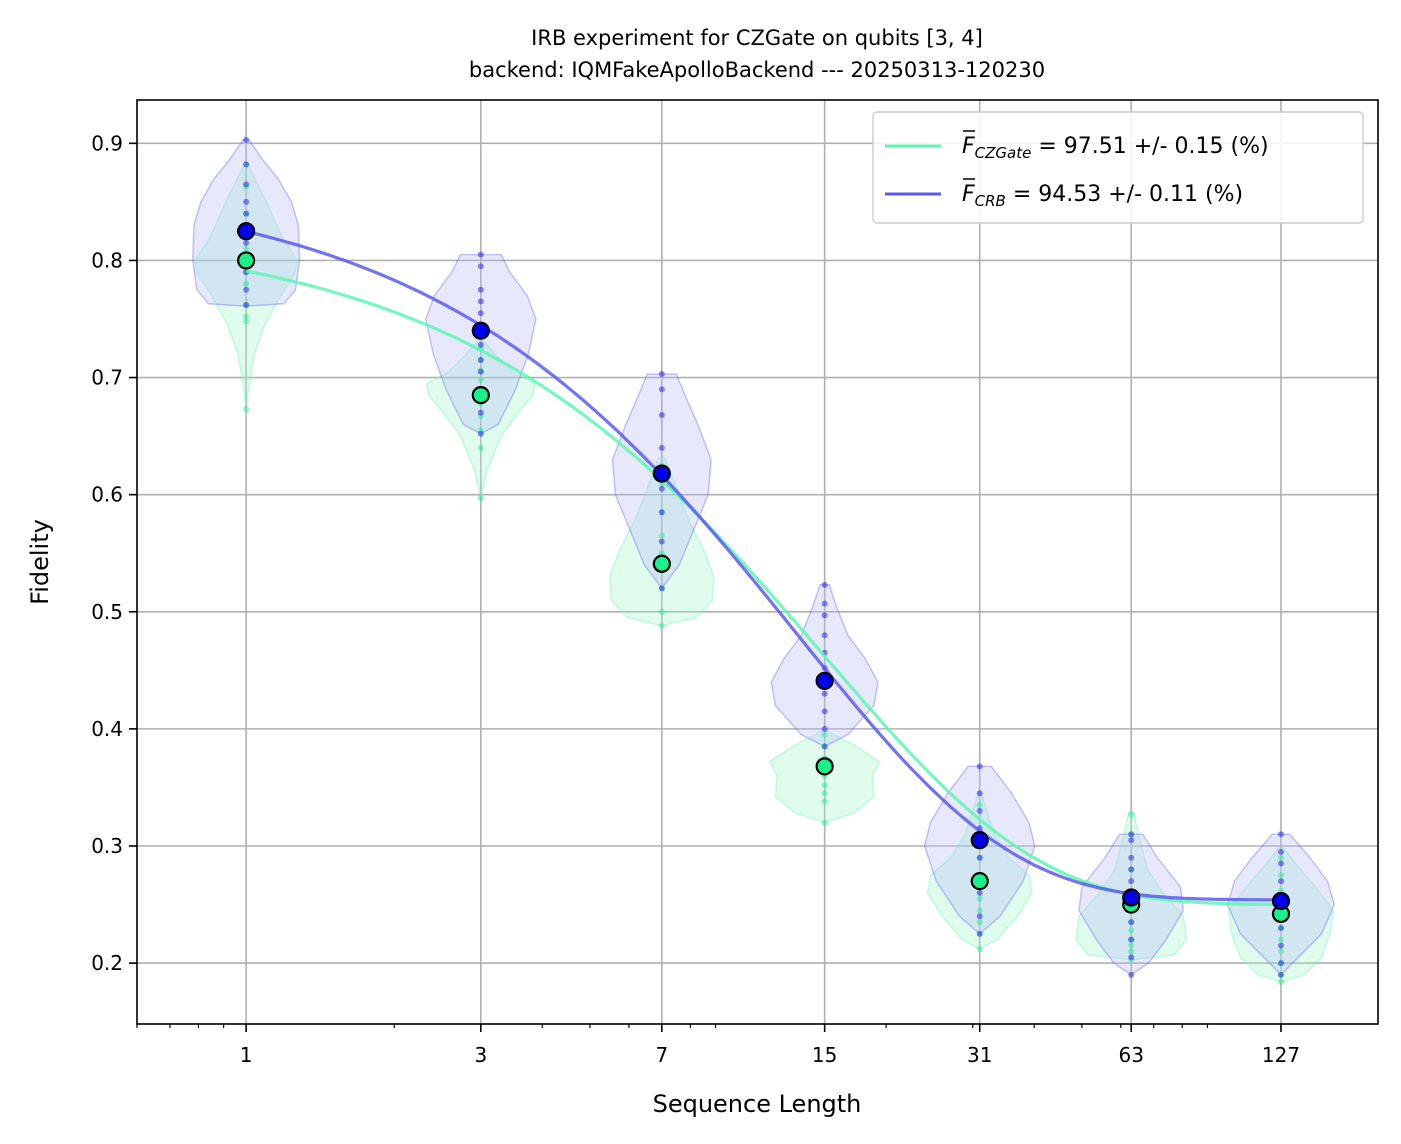 The height and width of the screenshot is (1144, 1401). Describe the element at coordinates (114, 553) in the screenshot. I see `y-axis: 0.2 0.3 0.4 0.5 0.6 0.7 0.8 0.9` at that location.